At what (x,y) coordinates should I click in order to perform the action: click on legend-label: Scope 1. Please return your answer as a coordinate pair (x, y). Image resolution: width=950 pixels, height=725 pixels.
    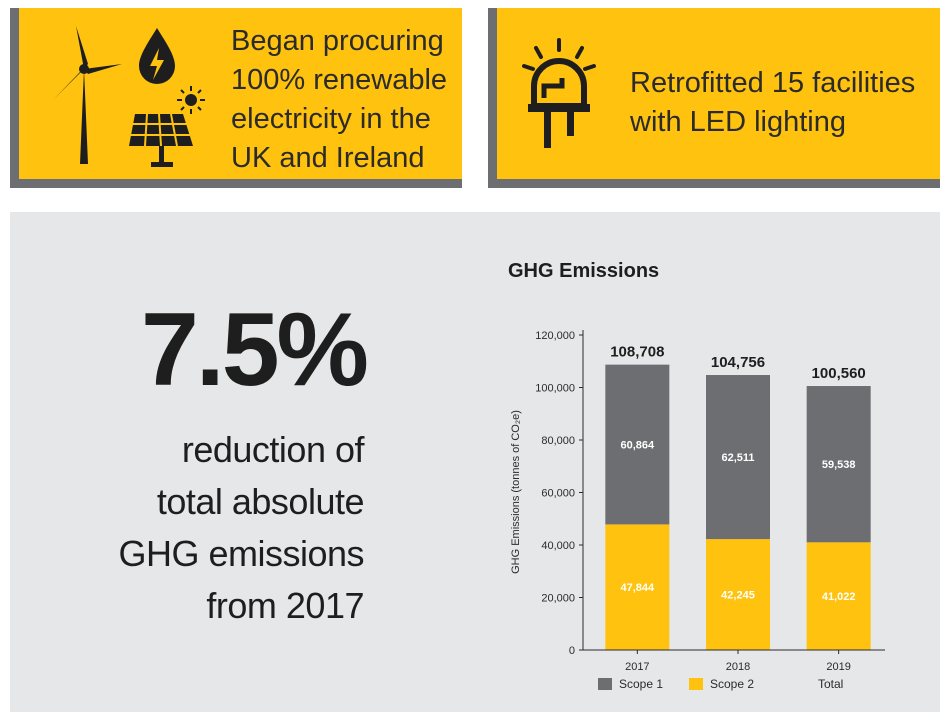
    Looking at the image, I should click on (641, 684).